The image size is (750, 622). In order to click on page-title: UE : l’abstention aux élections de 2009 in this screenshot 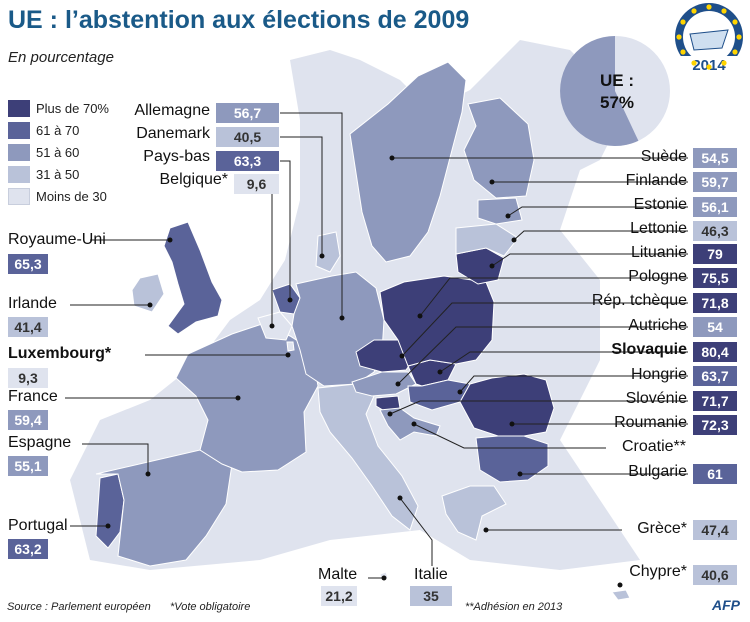, I will do `click(239, 20)`.